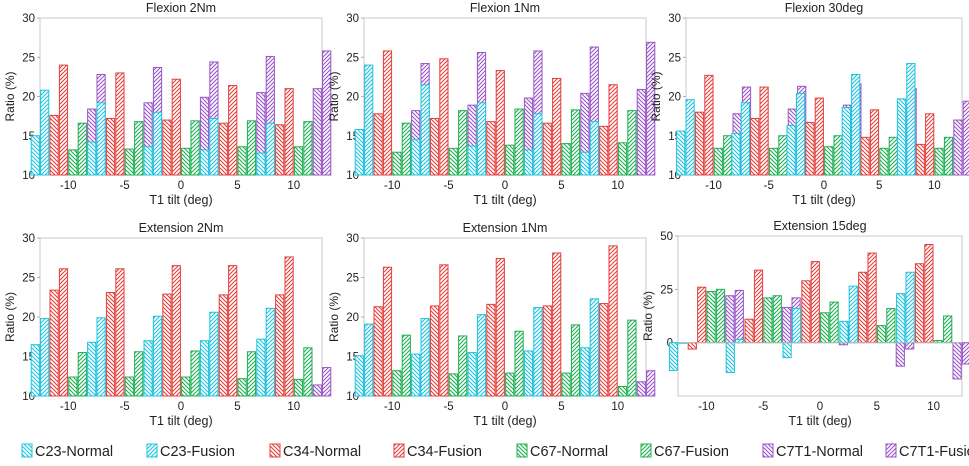 The width and height of the screenshot is (969, 466). What do you see at coordinates (927, 451) in the screenshot?
I see `legend-item-c7t1-fusion: C7T1-Fusion` at bounding box center [927, 451].